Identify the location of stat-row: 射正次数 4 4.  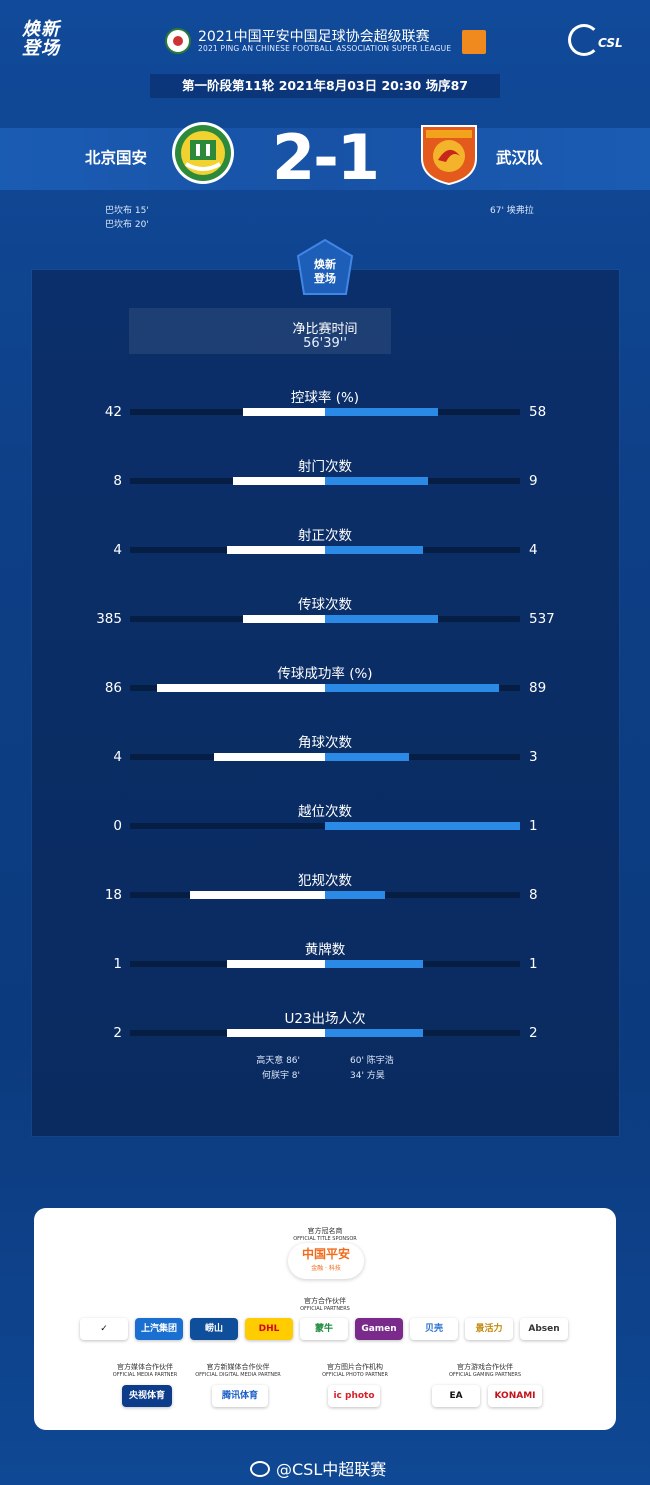
(325, 554).